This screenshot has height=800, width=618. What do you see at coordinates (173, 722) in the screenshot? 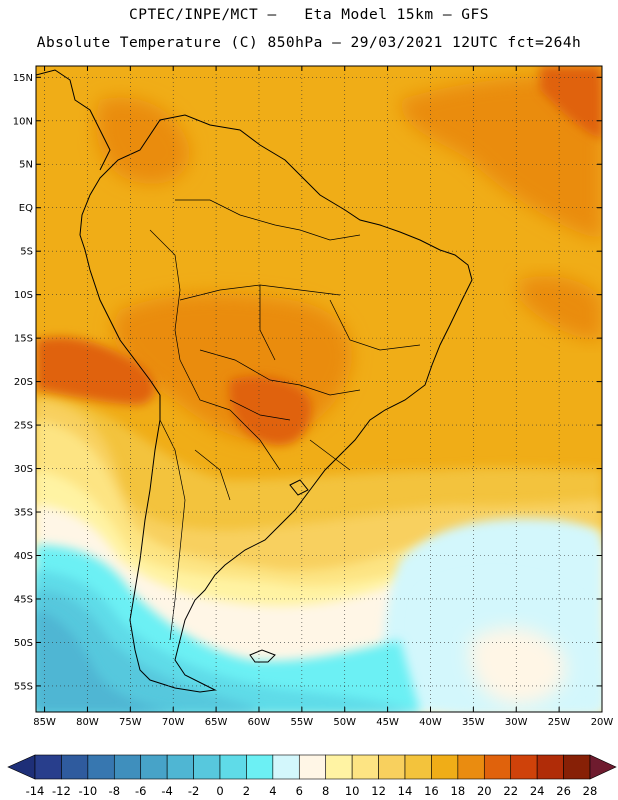
I see `lon-tick-label: 70W` at bounding box center [173, 722].